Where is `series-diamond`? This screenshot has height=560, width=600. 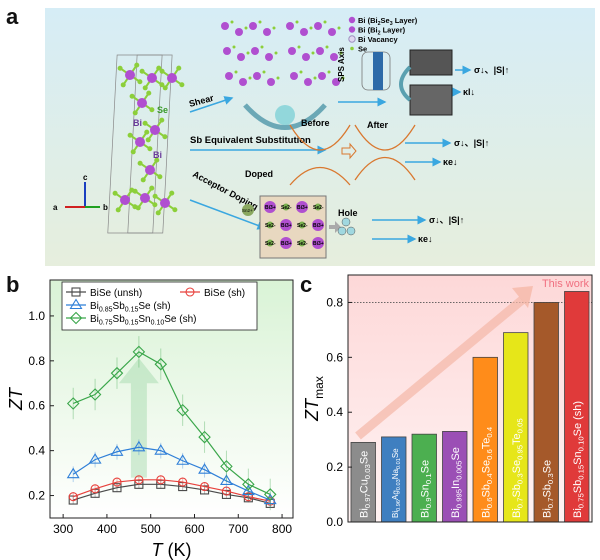
series-diamond is located at coordinates (171, 423).